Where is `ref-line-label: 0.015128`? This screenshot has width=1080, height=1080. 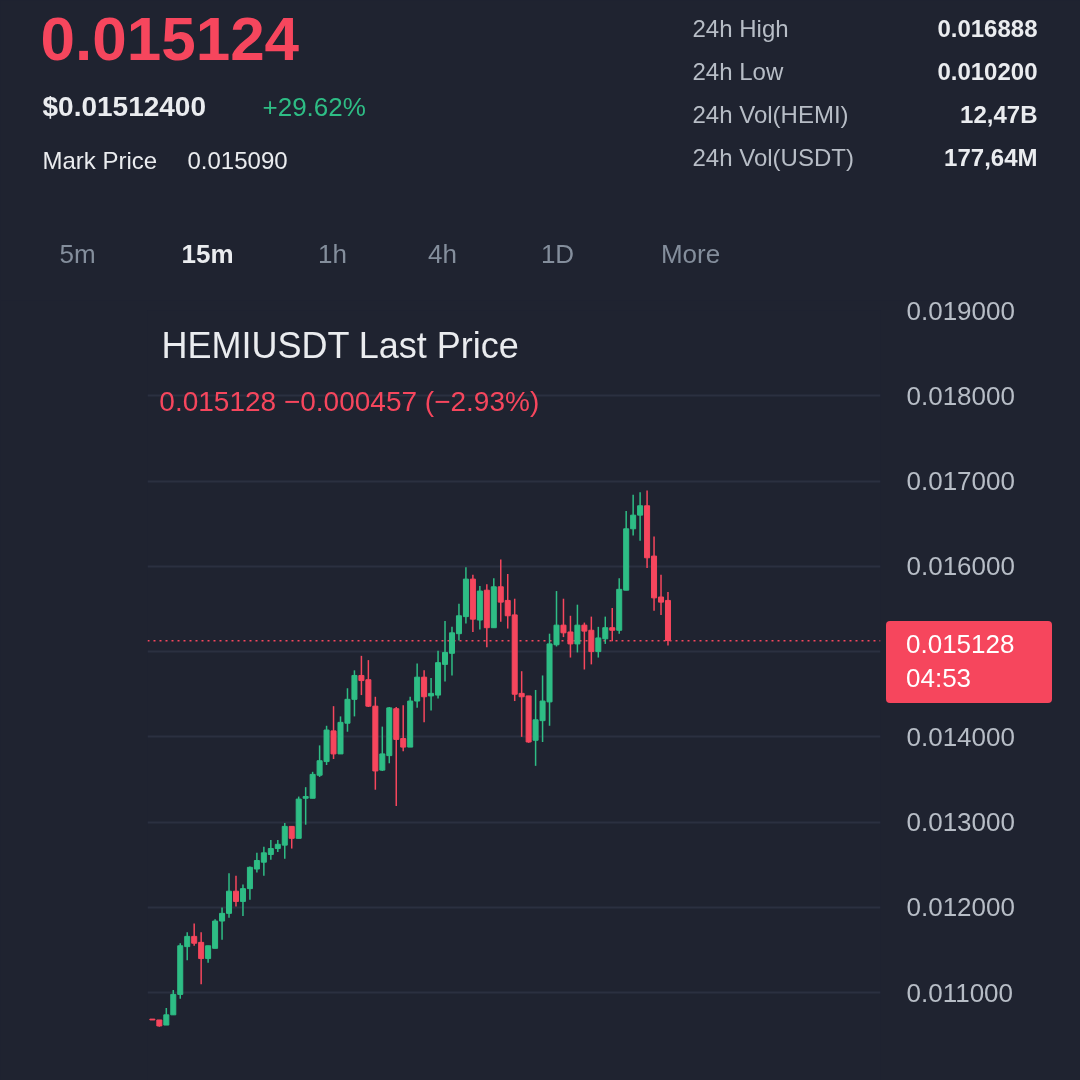
ref-line-label: 0.015128 is located at coordinates (960, 644).